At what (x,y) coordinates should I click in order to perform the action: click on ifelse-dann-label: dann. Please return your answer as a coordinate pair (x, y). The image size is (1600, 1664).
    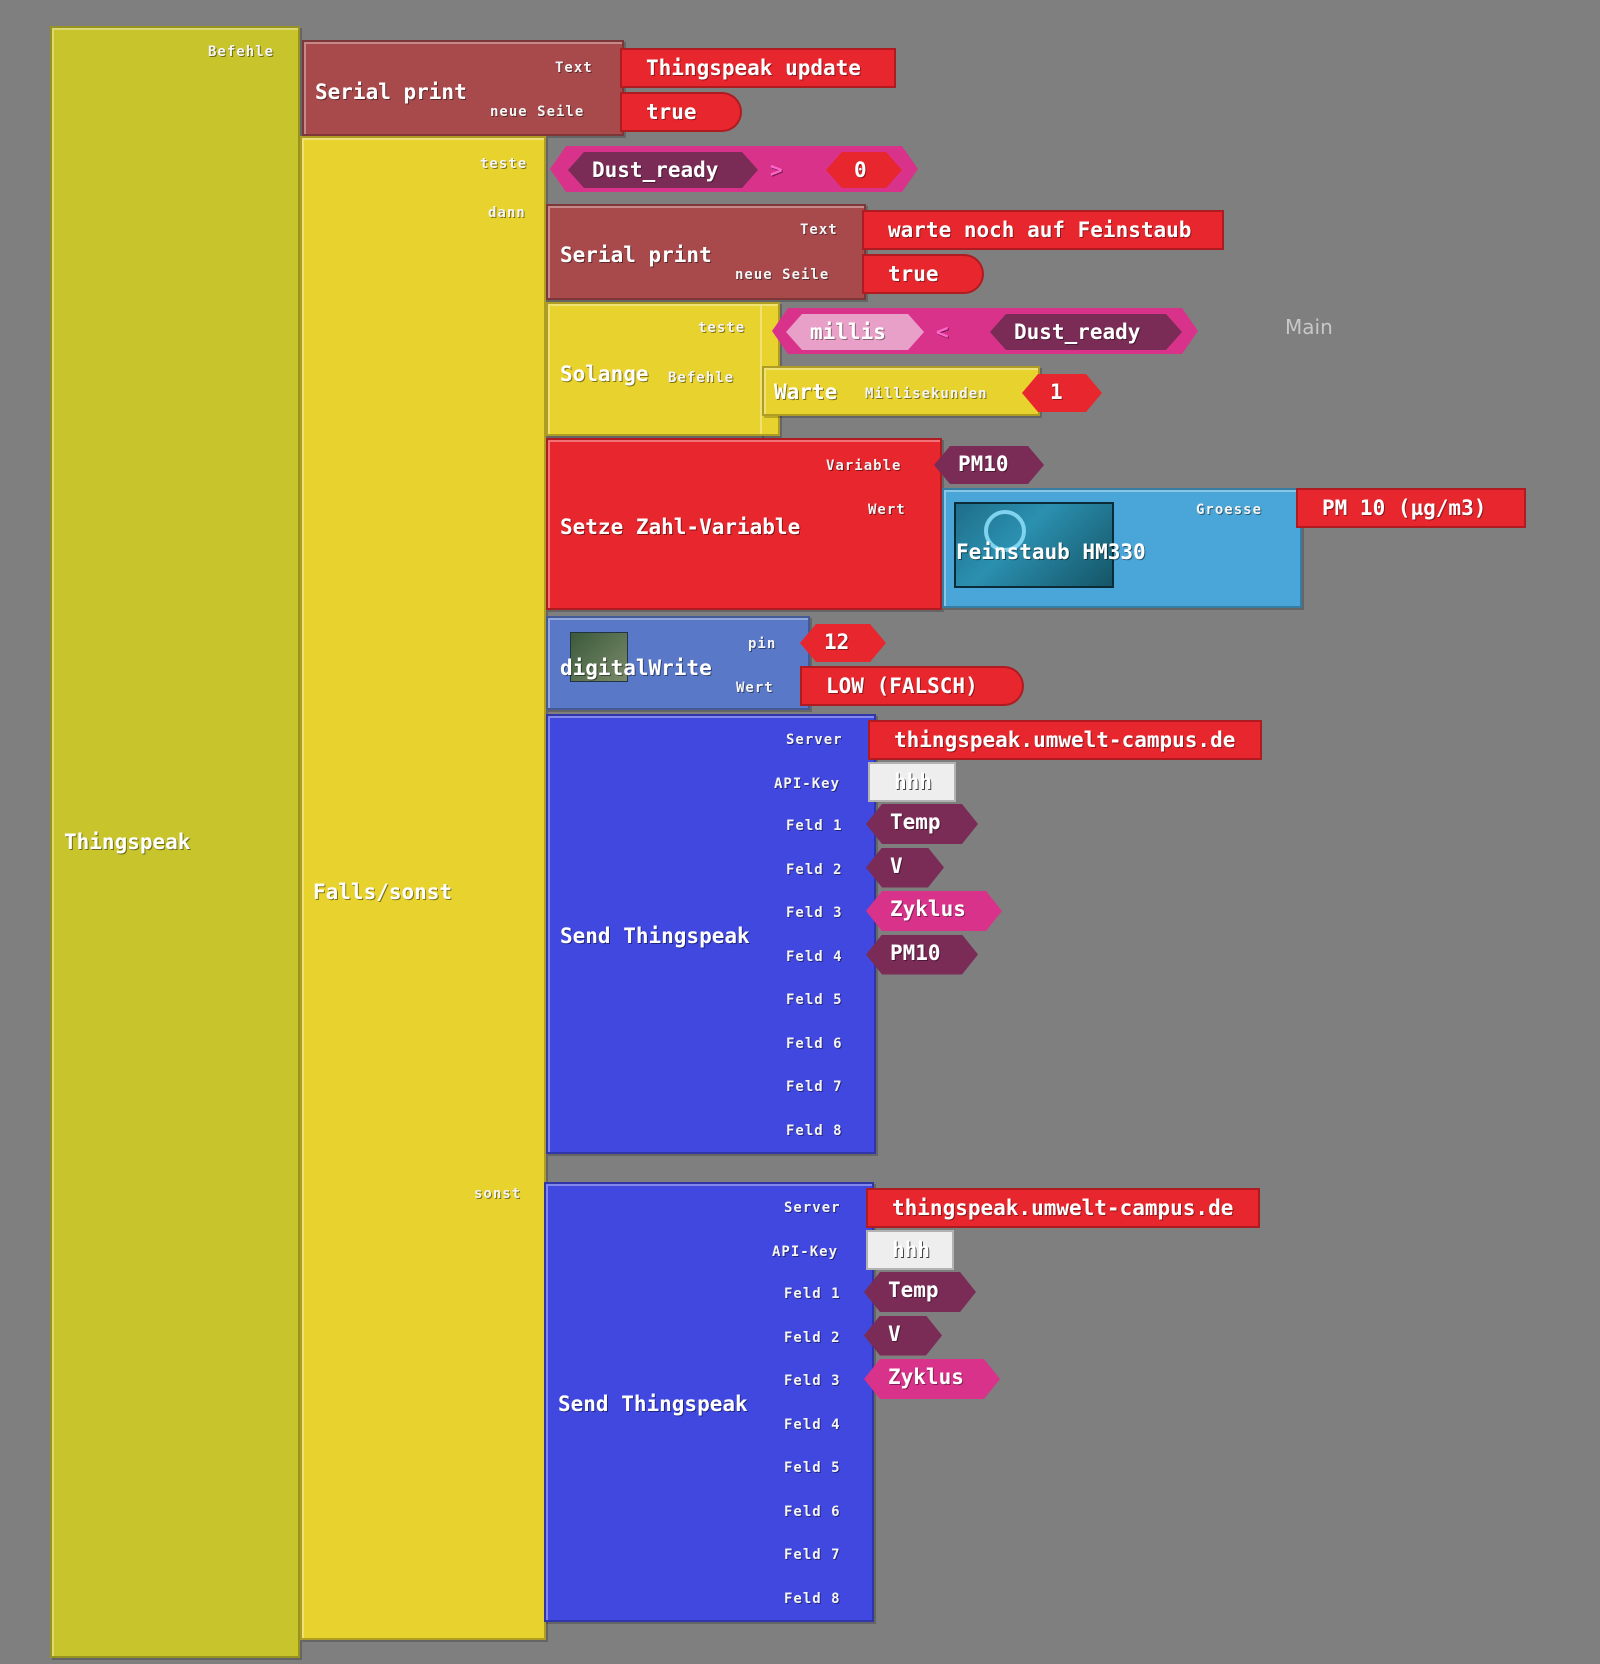
    Looking at the image, I should click on (507, 213).